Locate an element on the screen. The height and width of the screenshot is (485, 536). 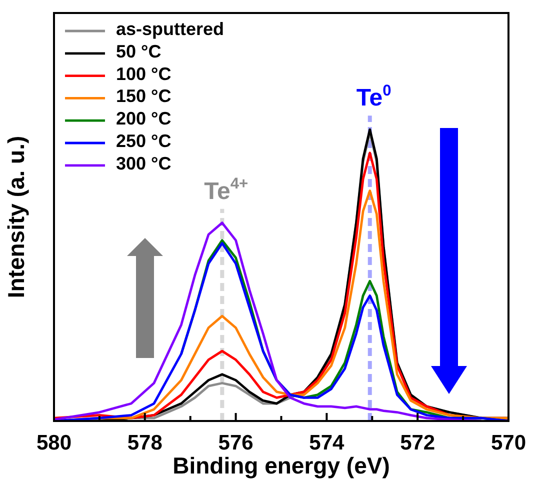
legend-label: 300 °C is located at coordinates (144, 163).